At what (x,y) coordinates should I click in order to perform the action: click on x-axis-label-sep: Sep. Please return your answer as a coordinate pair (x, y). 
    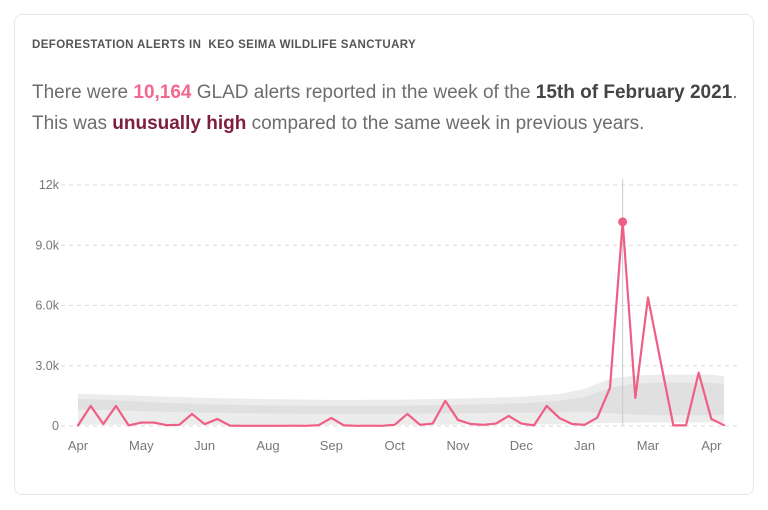
    Looking at the image, I should click on (331, 445).